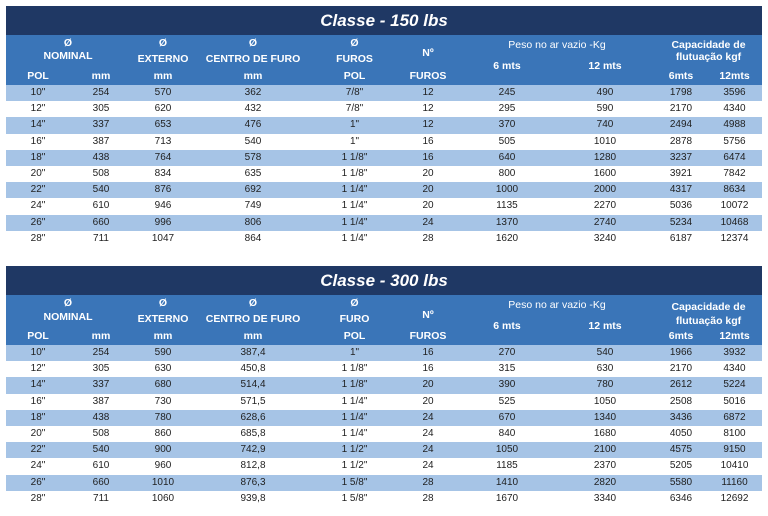 This screenshot has width=768, height=516. Describe the element at coordinates (507, 385) in the screenshot. I see `table-cell: 390` at that location.